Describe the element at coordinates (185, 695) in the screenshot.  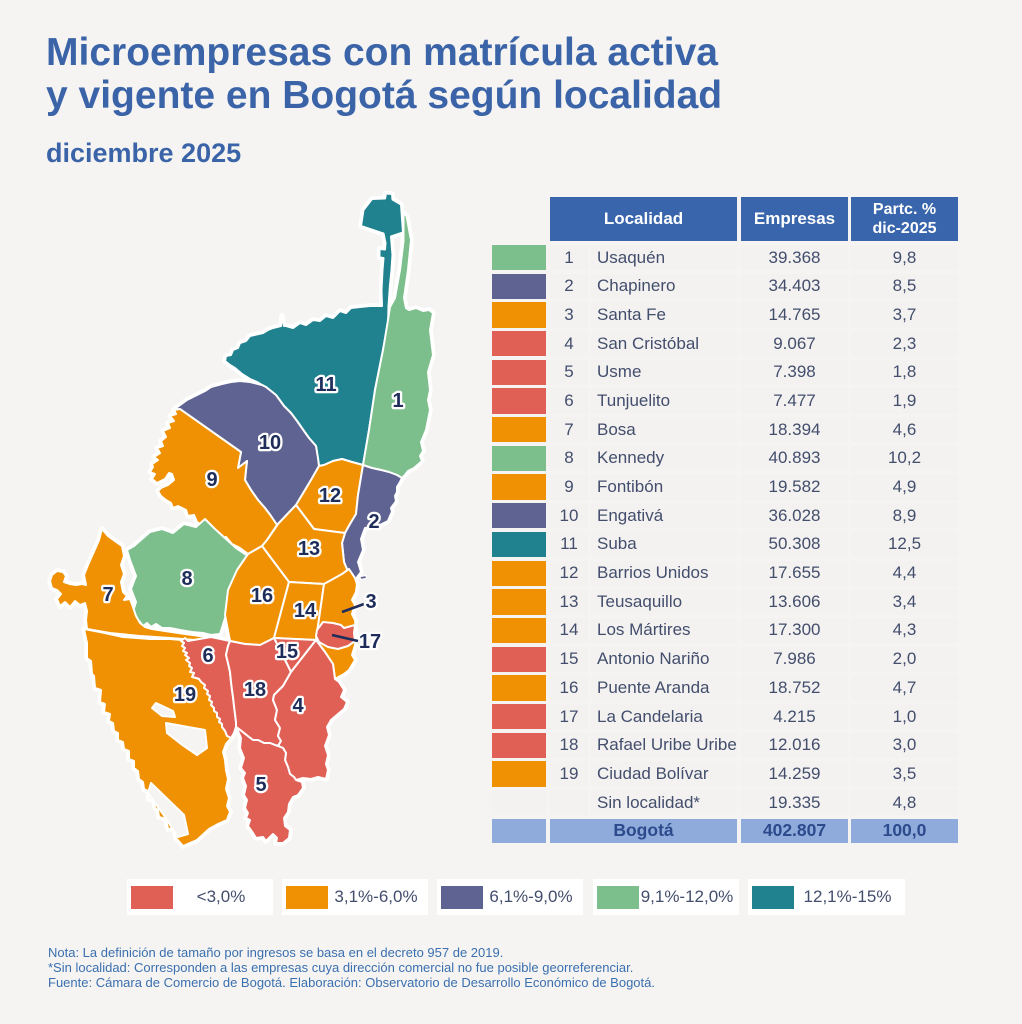
I see `svg-text: 19` at that location.